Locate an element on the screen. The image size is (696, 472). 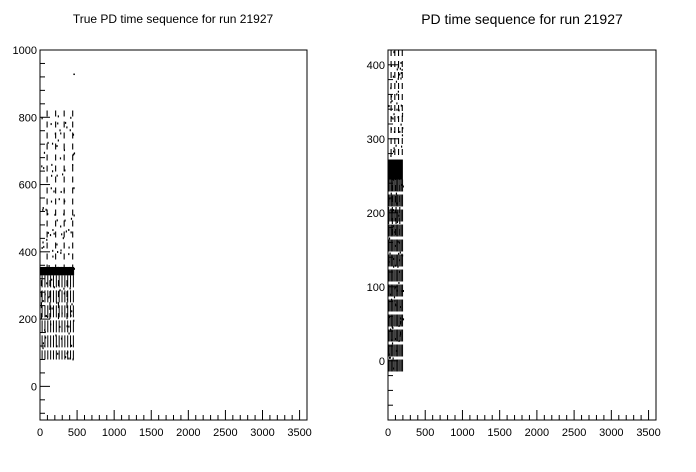
y-tick-label: 200 is located at coordinates (376, 214).